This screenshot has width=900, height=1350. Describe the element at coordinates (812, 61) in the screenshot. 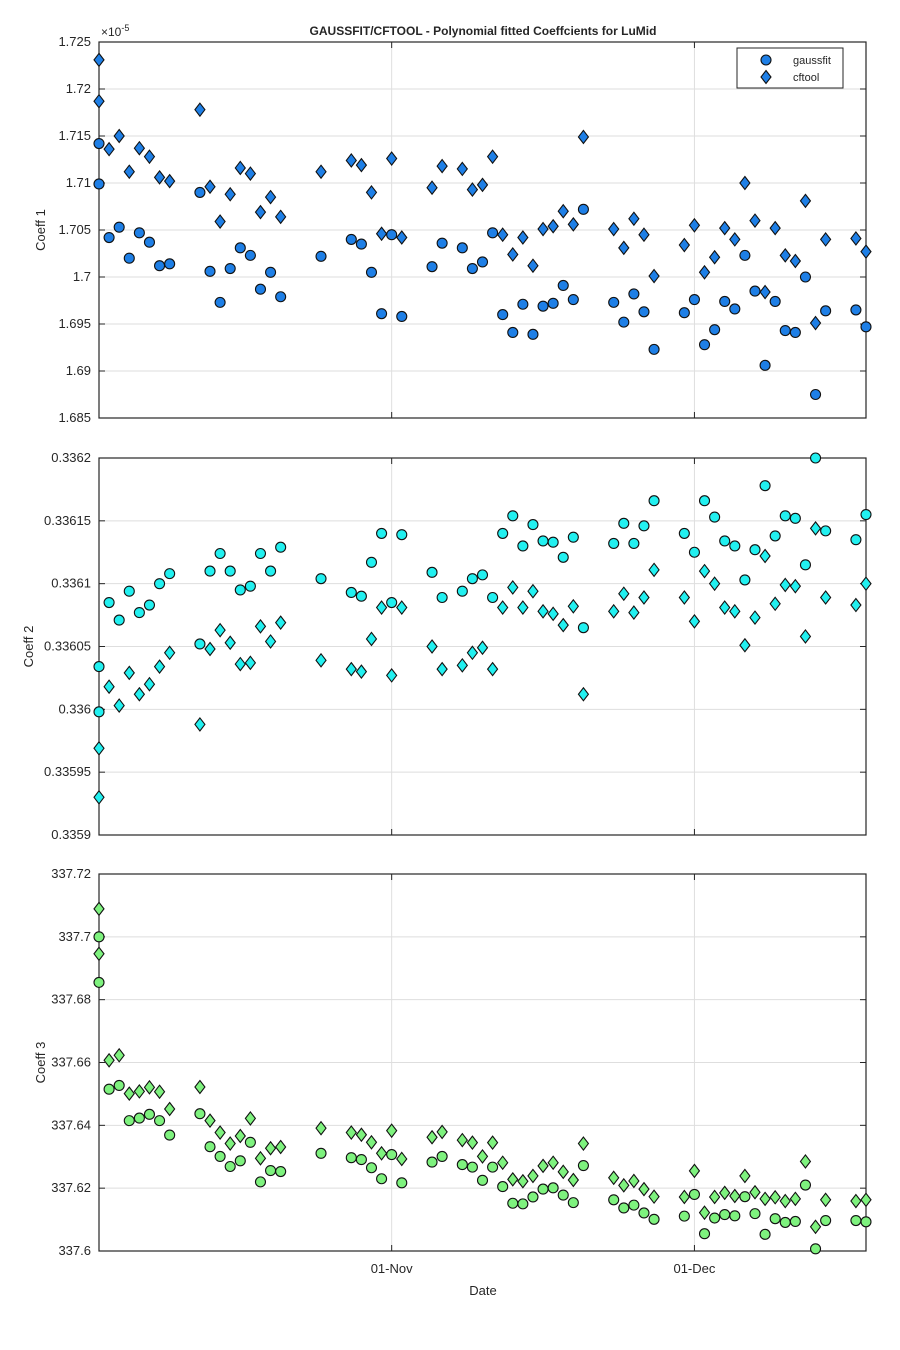

I see `legend-label: gaussfit` at that location.